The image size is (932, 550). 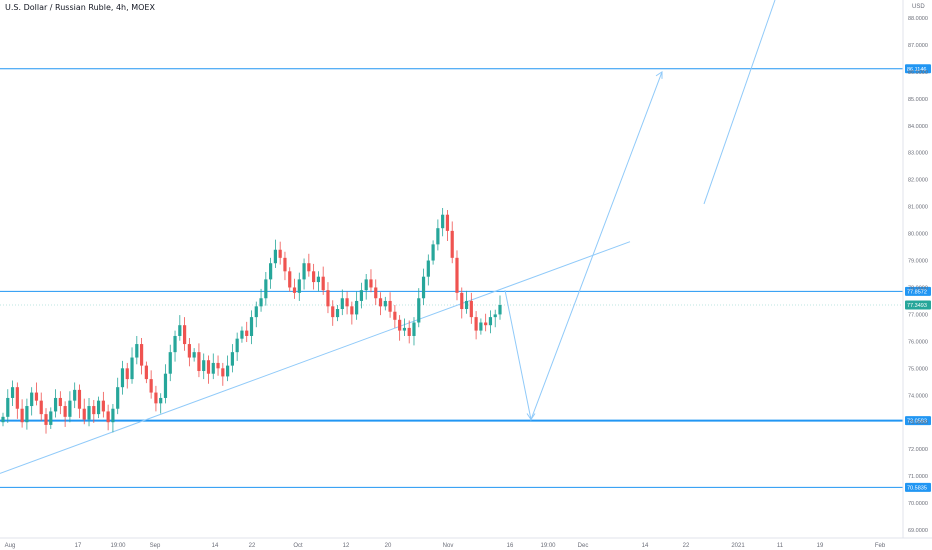 What do you see at coordinates (918, 19) in the screenshot?
I see `price-tick-label: 88.0000` at bounding box center [918, 19].